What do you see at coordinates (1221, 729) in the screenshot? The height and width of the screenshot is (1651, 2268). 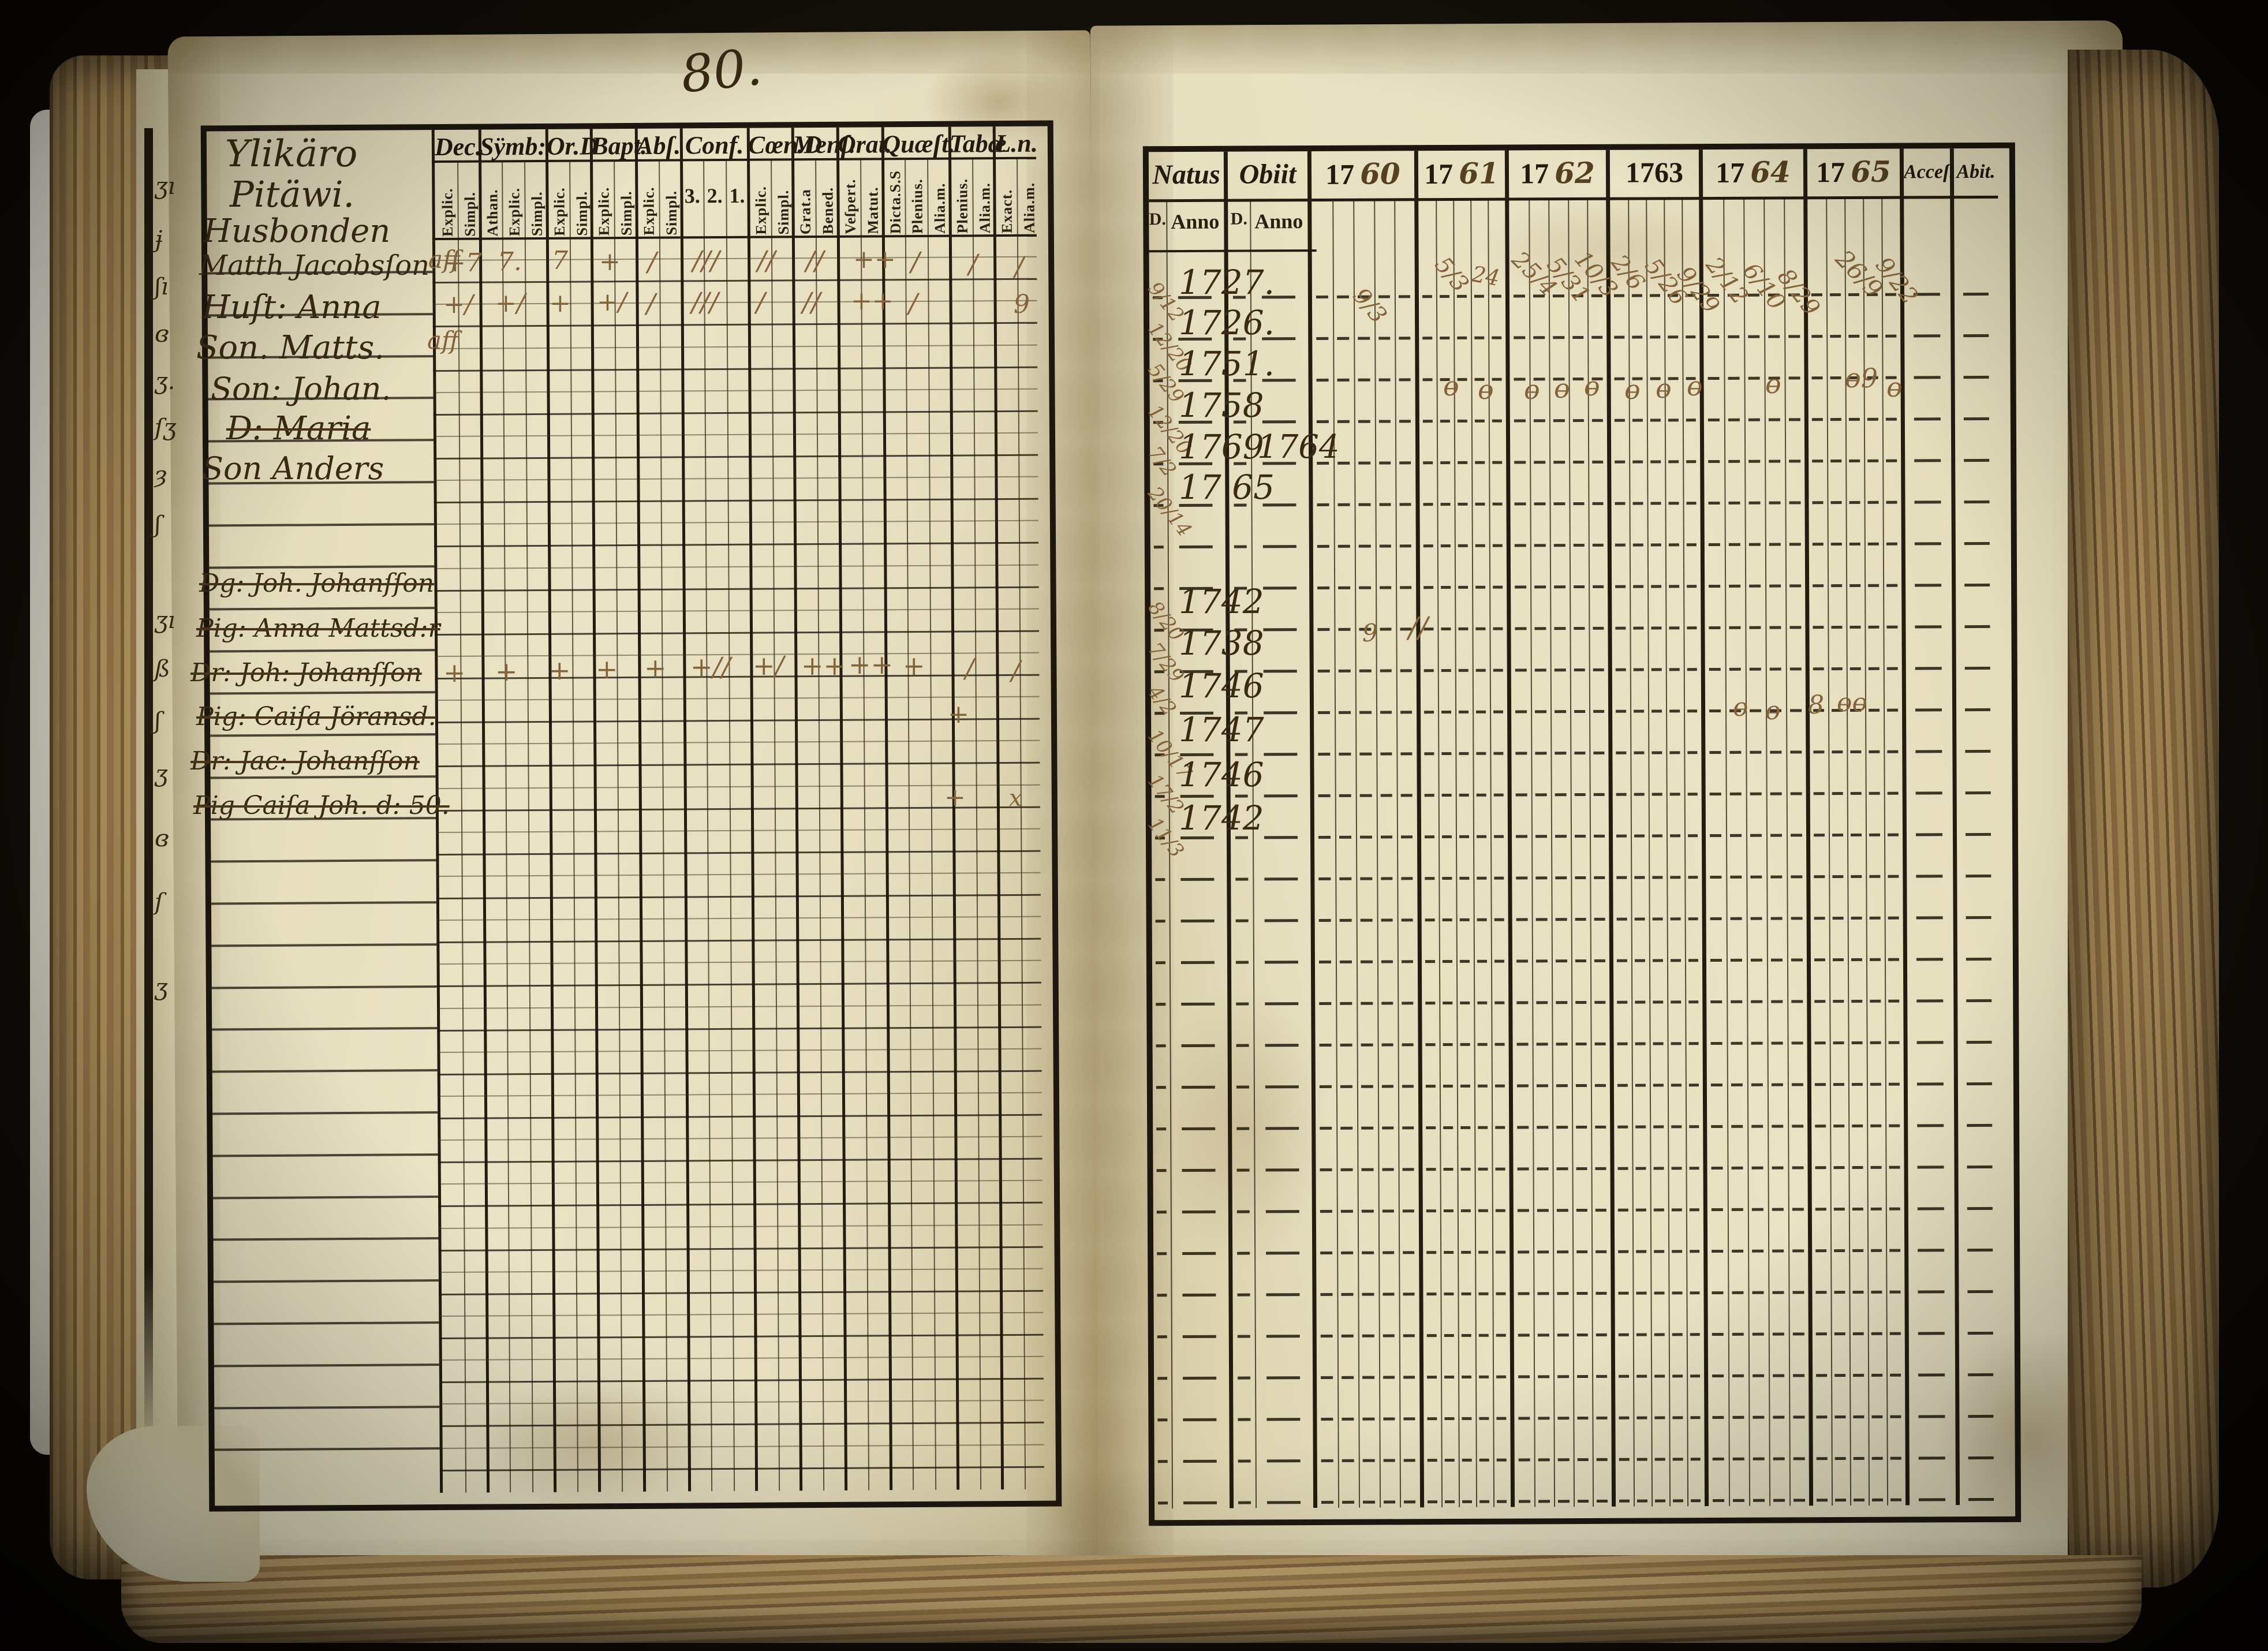 I see `natus-year-entry: 1747` at bounding box center [1221, 729].